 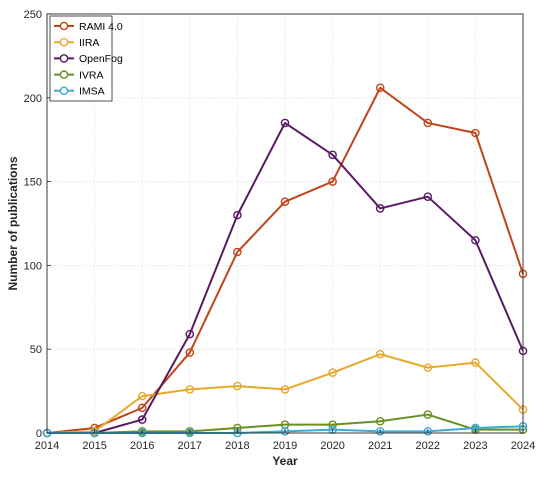 I want to click on legend-item: IVRA, so click(x=79, y=75).